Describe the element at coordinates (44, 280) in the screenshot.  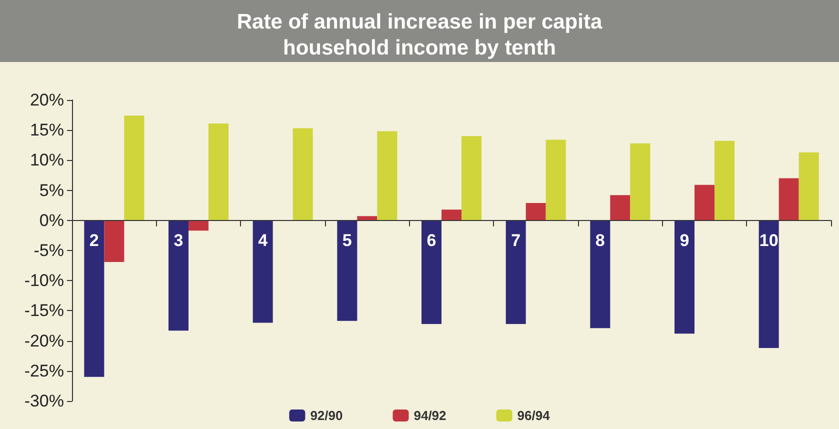
I see `y-tick-label: -10%` at that location.